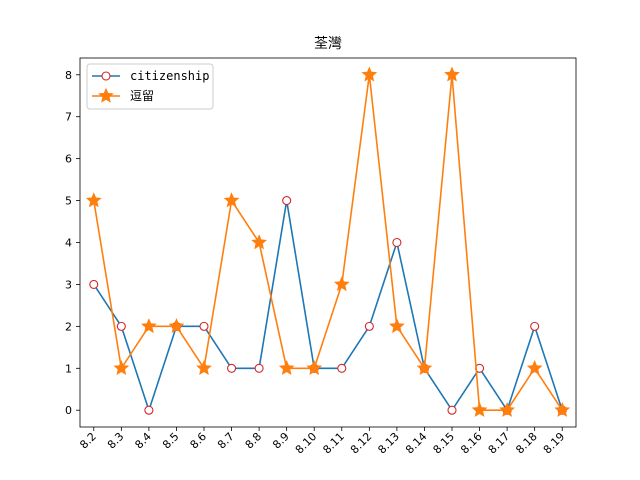 Image resolution: width=640 pixels, height=480 pixels. Describe the element at coordinates (68, 75) in the screenshot. I see `y-tick-label: 8` at that location.